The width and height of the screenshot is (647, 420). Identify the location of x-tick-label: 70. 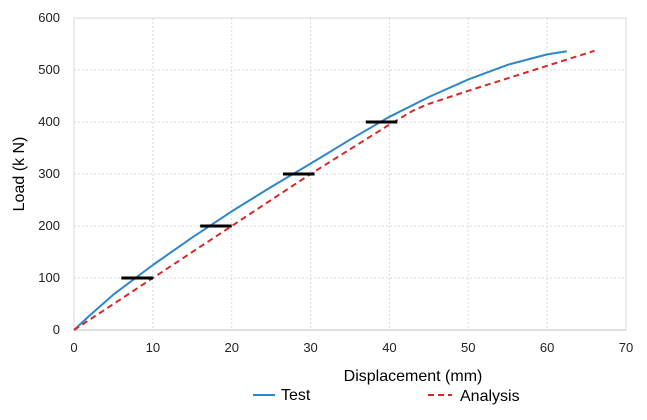
(626, 347).